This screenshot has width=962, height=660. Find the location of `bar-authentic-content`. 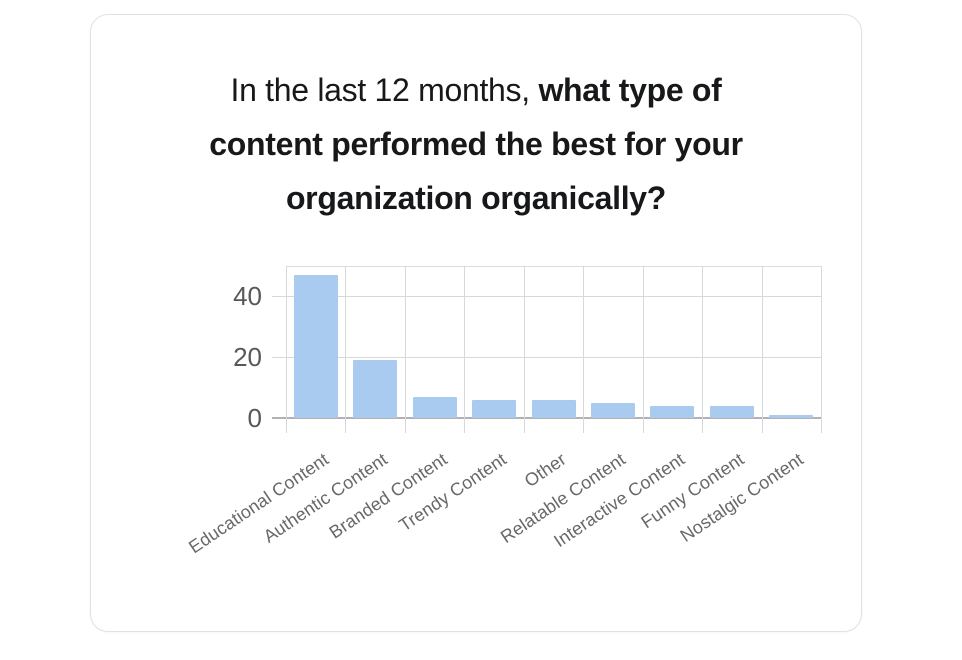

bar-authentic-content is located at coordinates (375, 389).